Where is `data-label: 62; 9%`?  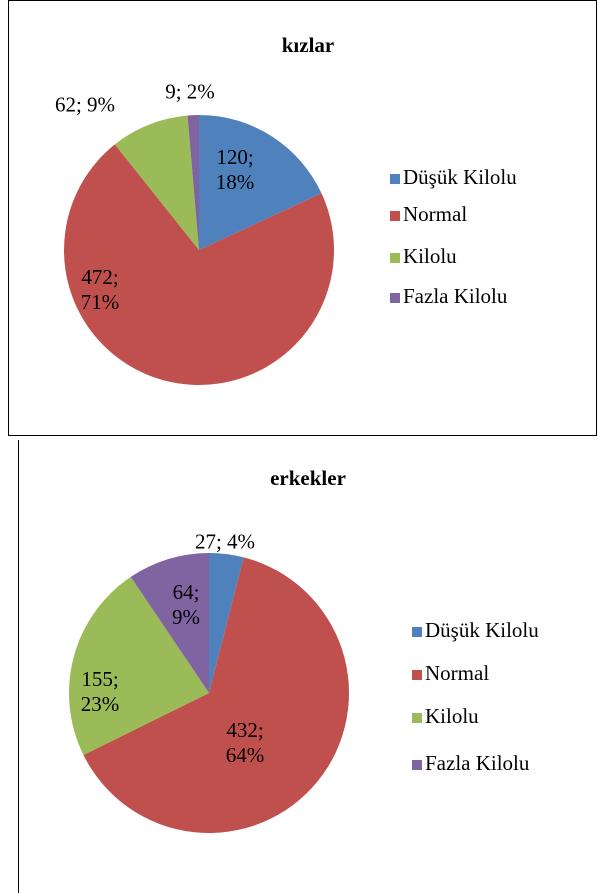
data-label: 62; 9% is located at coordinates (85, 104).